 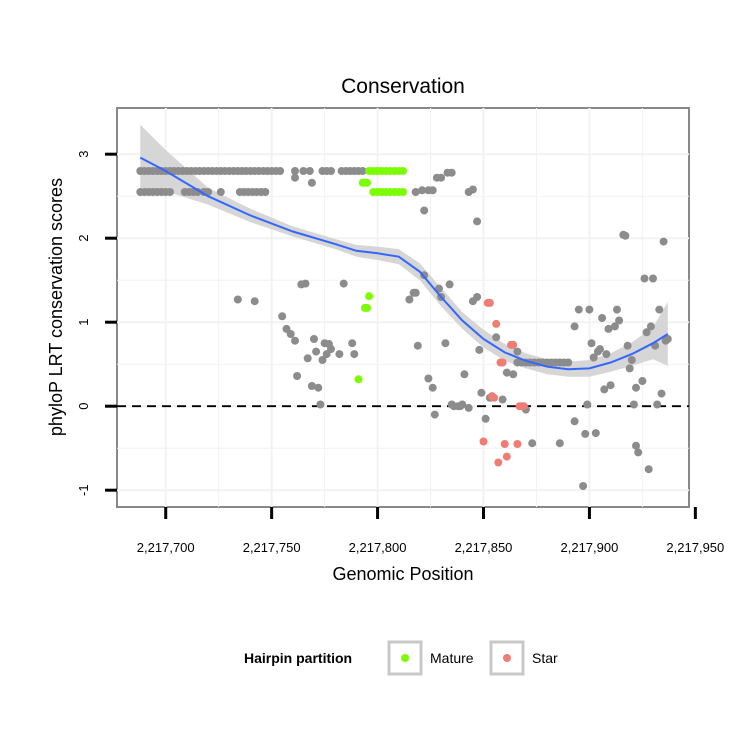 What do you see at coordinates (452, 658) in the screenshot?
I see `legend-label-mature: Mature` at bounding box center [452, 658].